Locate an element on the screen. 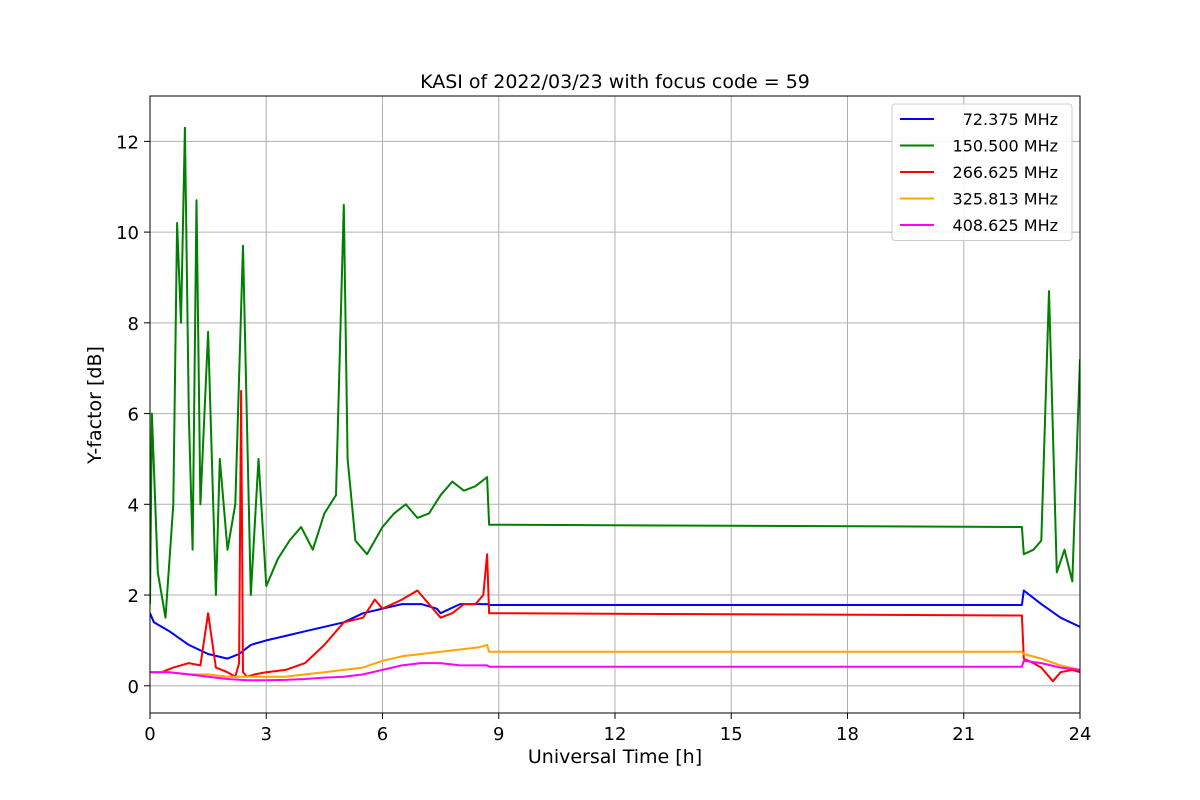  x-tick-label: 6 is located at coordinates (382, 734).